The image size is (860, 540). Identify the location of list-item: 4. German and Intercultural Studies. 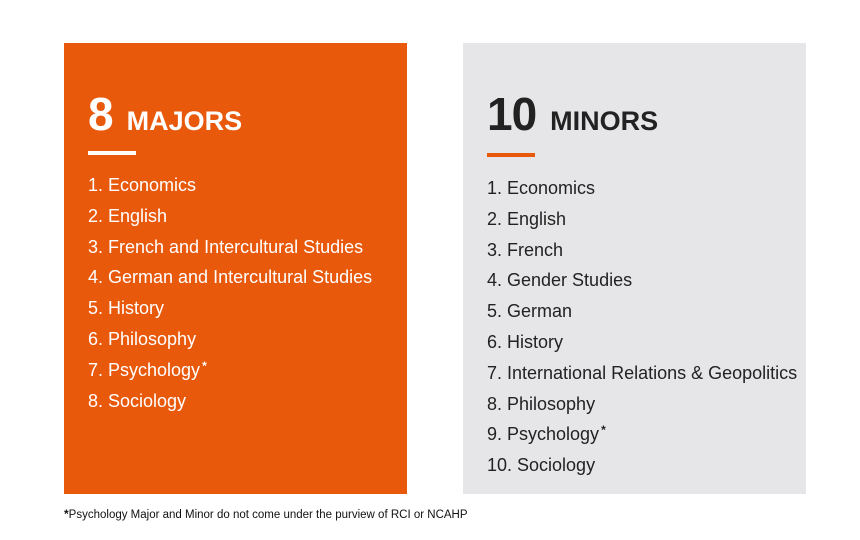
(230, 277).